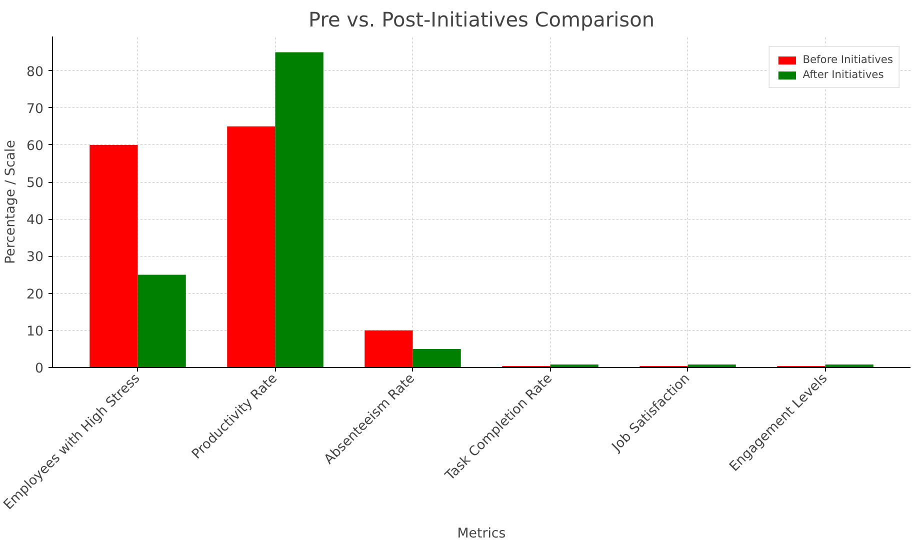  Describe the element at coordinates (843, 74) in the screenshot. I see `legend-label: After Initiatives` at that location.